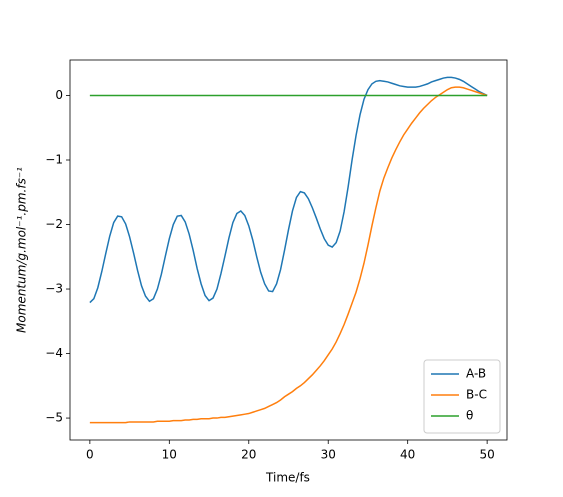  What do you see at coordinates (54, 160) in the screenshot?
I see `y-tick-label: −1` at bounding box center [54, 160].